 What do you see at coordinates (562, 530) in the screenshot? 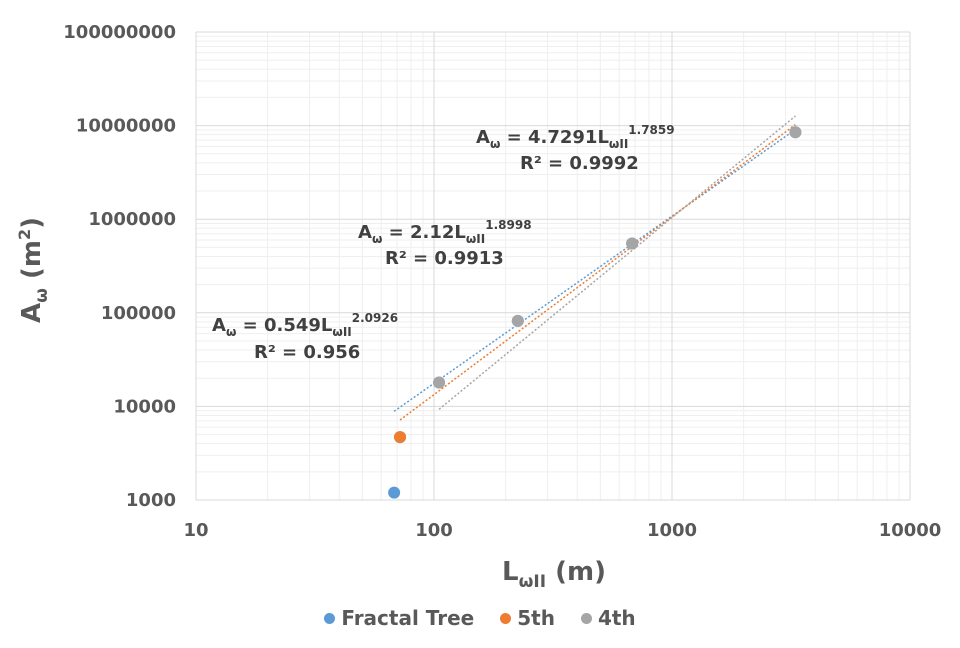
I see `x-tick-labels: 10 100 1000 10000` at bounding box center [562, 530].